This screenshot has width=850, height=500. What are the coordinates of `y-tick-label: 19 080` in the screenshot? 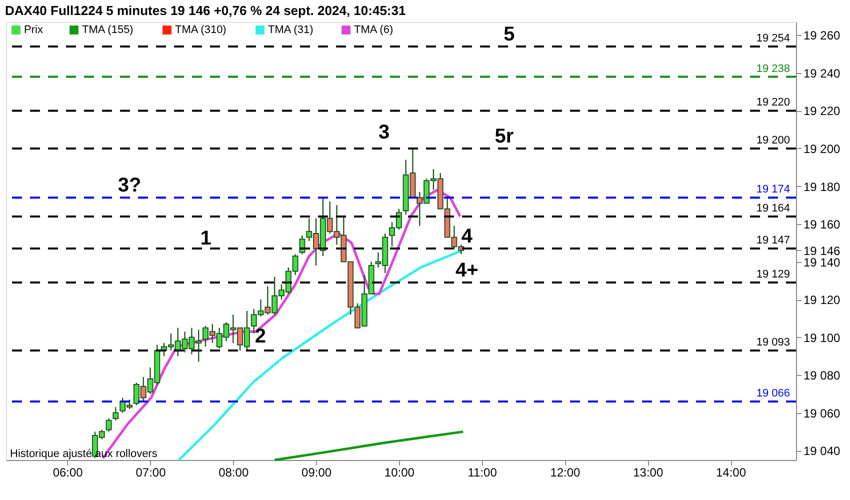 It's located at (822, 375).